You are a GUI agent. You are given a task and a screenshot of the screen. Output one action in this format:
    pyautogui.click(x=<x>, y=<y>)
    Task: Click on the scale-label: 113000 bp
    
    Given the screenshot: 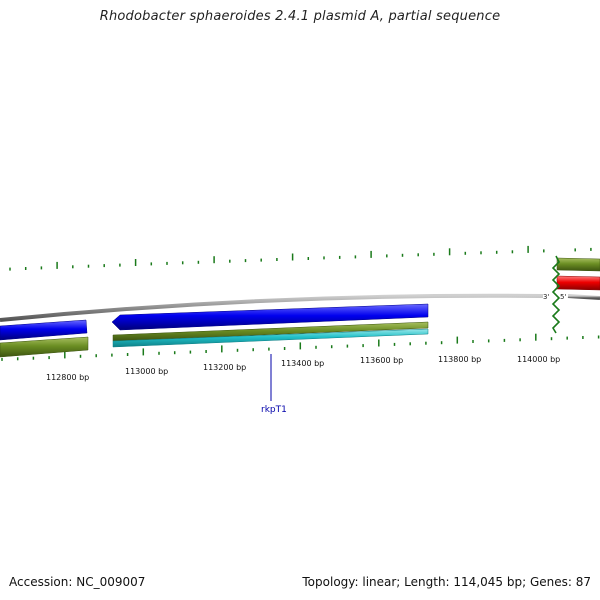 What is the action you would take?
    pyautogui.click(x=146, y=371)
    